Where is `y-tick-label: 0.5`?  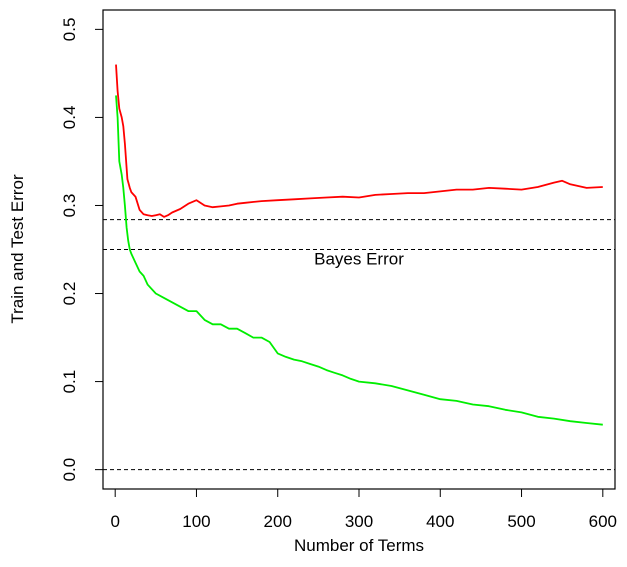
y-tick-label: 0.5 is located at coordinates (69, 30).